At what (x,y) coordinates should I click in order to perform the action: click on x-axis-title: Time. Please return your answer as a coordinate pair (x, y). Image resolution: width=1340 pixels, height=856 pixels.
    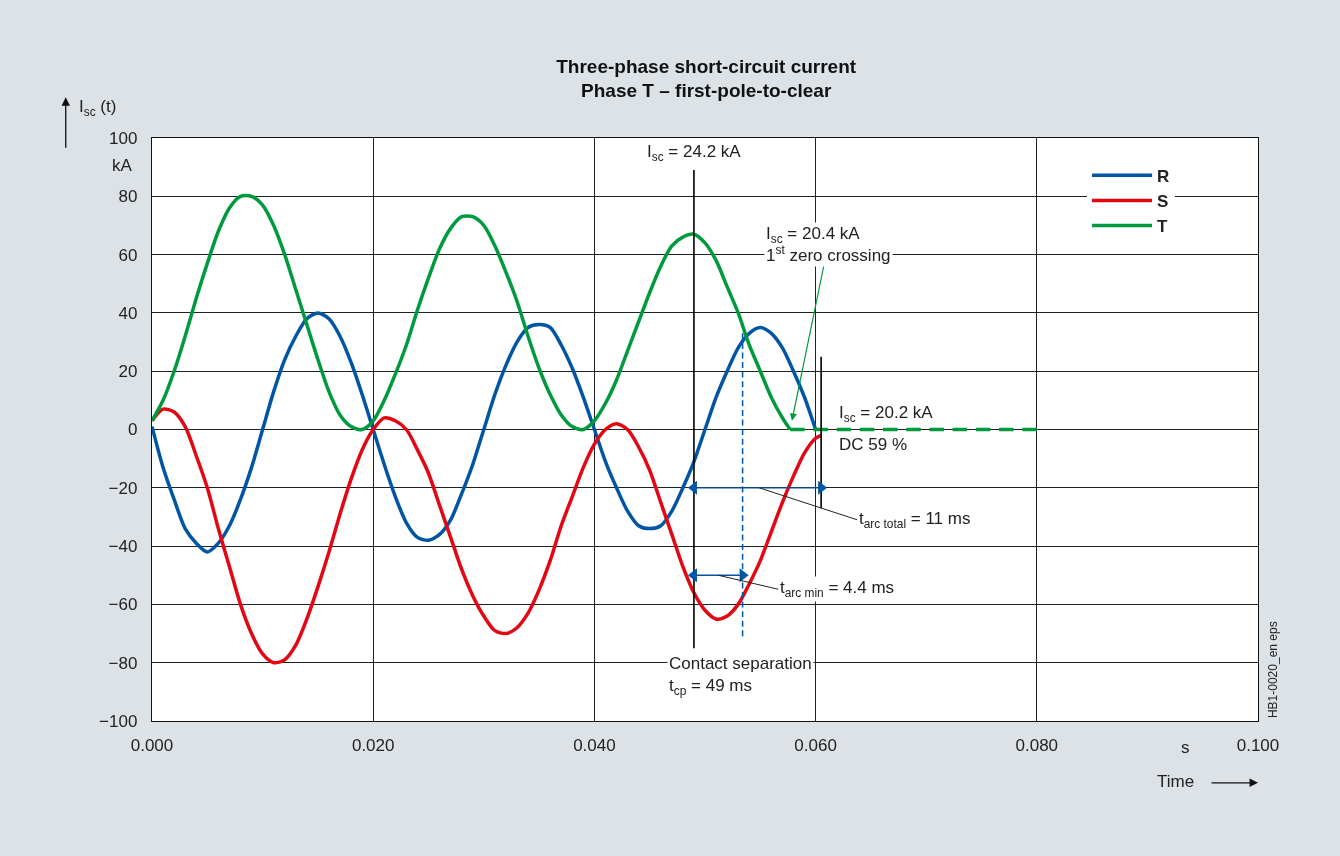
    Looking at the image, I should click on (1176, 781).